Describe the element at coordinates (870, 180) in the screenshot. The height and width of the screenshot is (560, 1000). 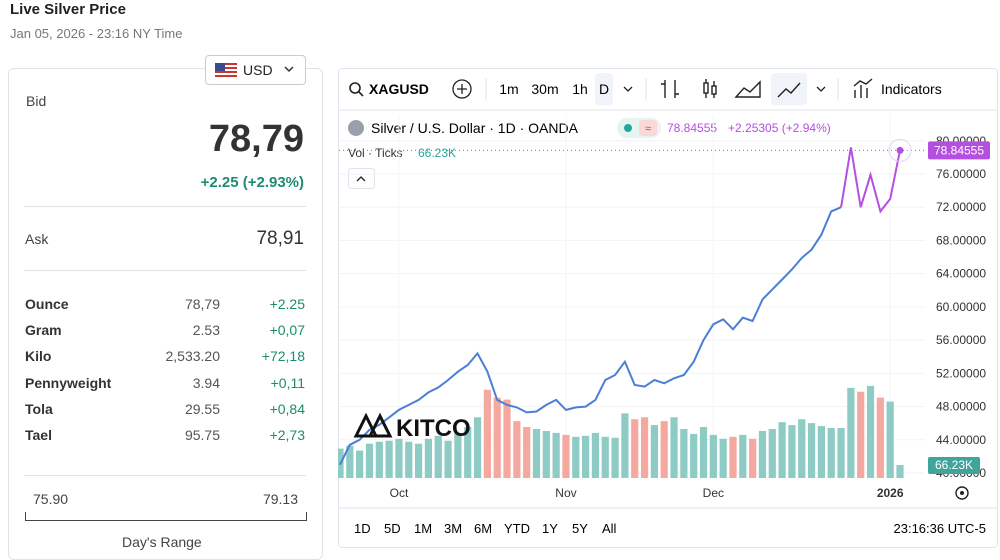
I see `price-line` at that location.